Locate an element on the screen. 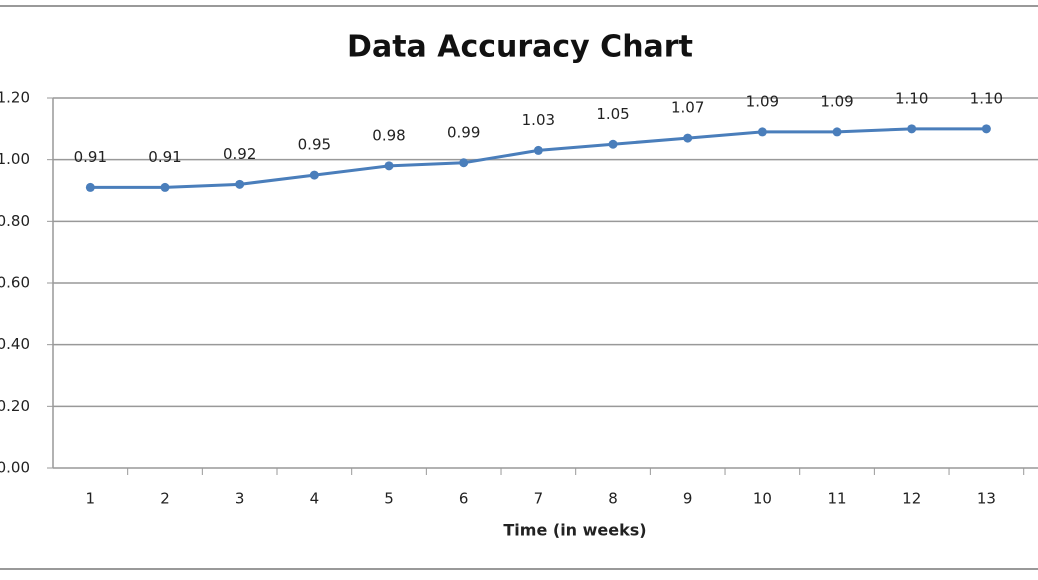  x-tick-label: 8 is located at coordinates (613, 499).